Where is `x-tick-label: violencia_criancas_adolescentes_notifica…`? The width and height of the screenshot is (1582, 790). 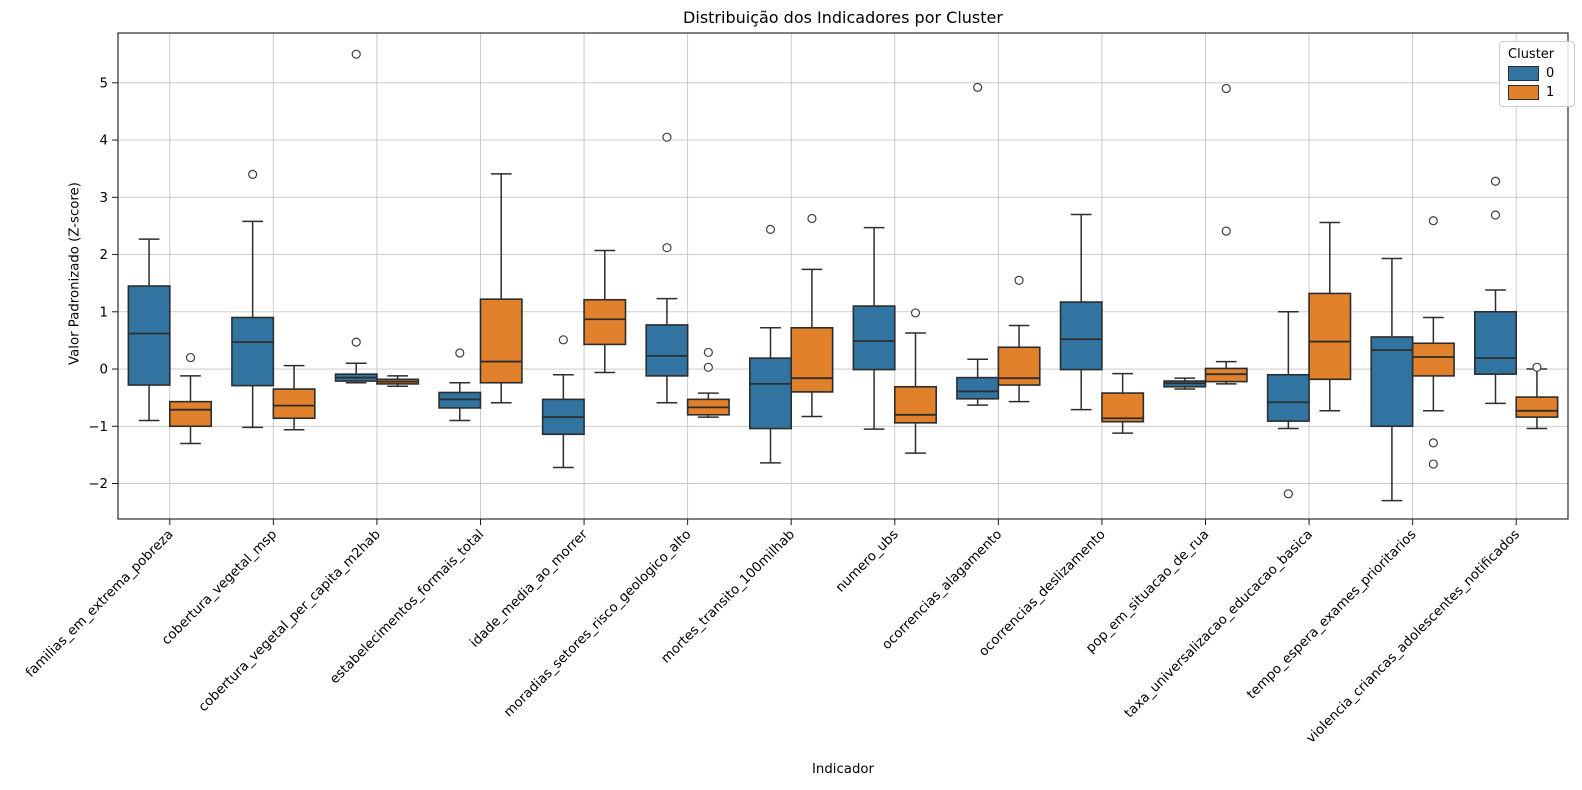
x-tick-label: violencia_criancas_adolescentes_notifica… is located at coordinates (1413, 636).